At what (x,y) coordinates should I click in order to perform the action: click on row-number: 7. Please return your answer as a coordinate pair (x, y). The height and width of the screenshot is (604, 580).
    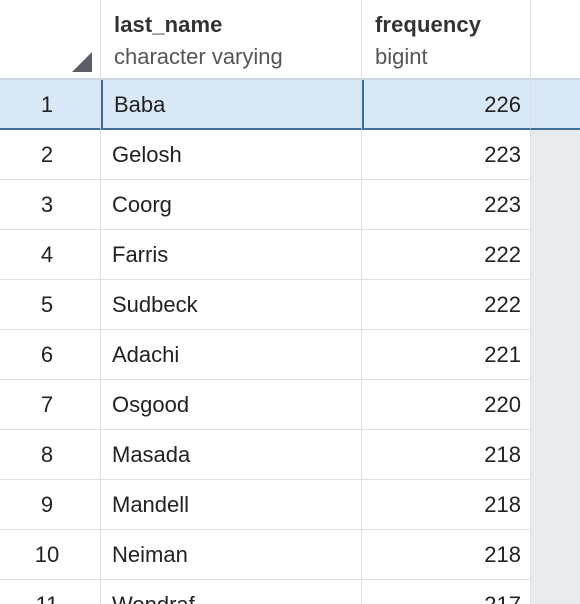
    Looking at the image, I should click on (50, 405).